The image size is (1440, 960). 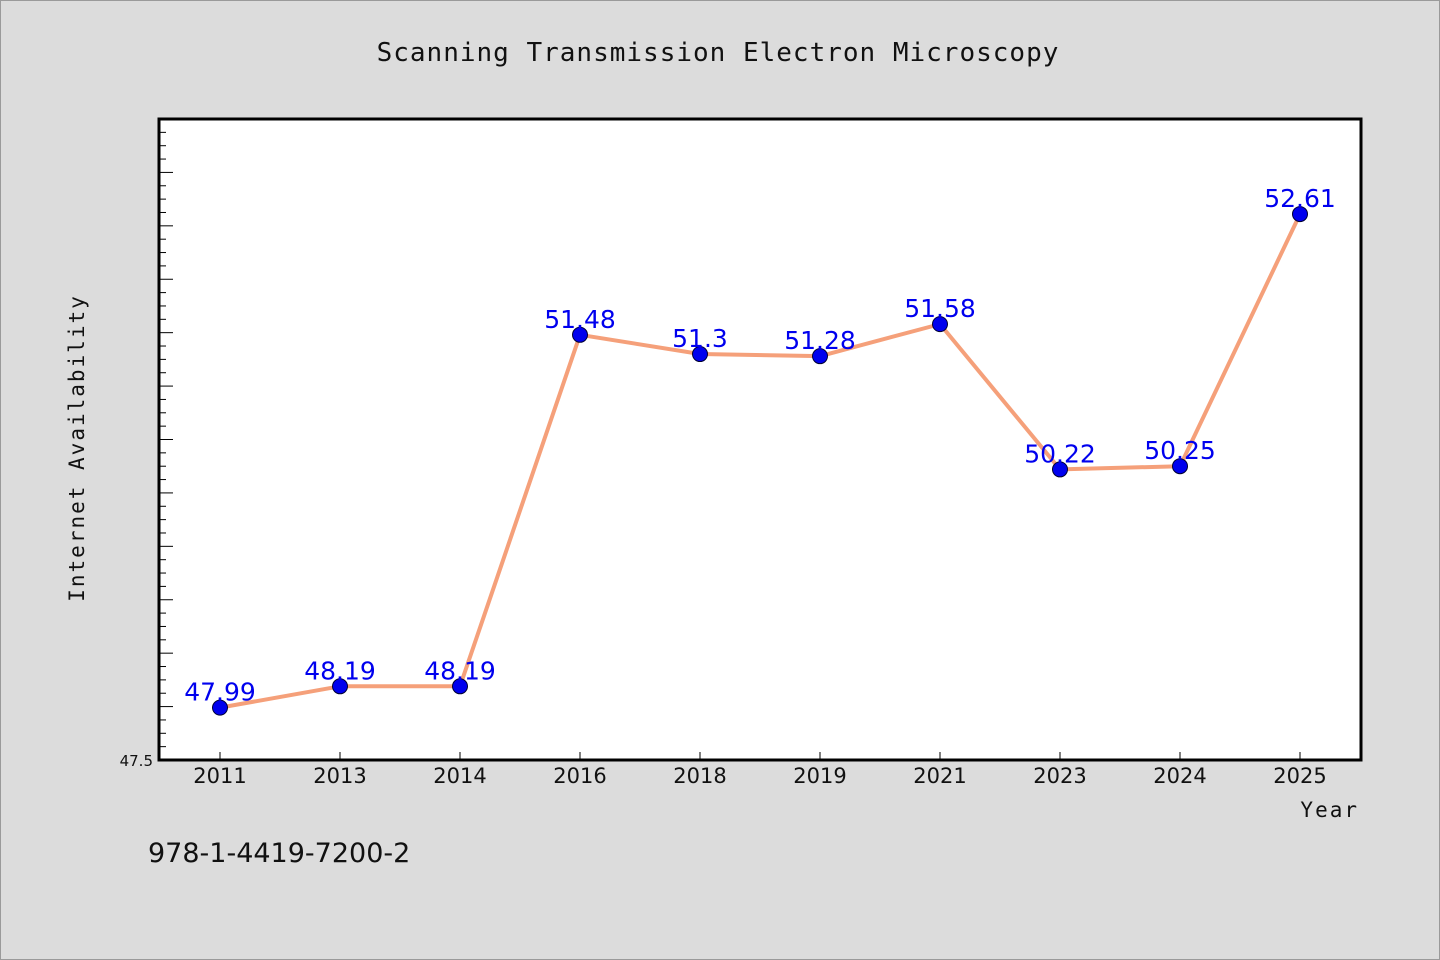 I want to click on data-label: 51.28, so click(x=820, y=340).